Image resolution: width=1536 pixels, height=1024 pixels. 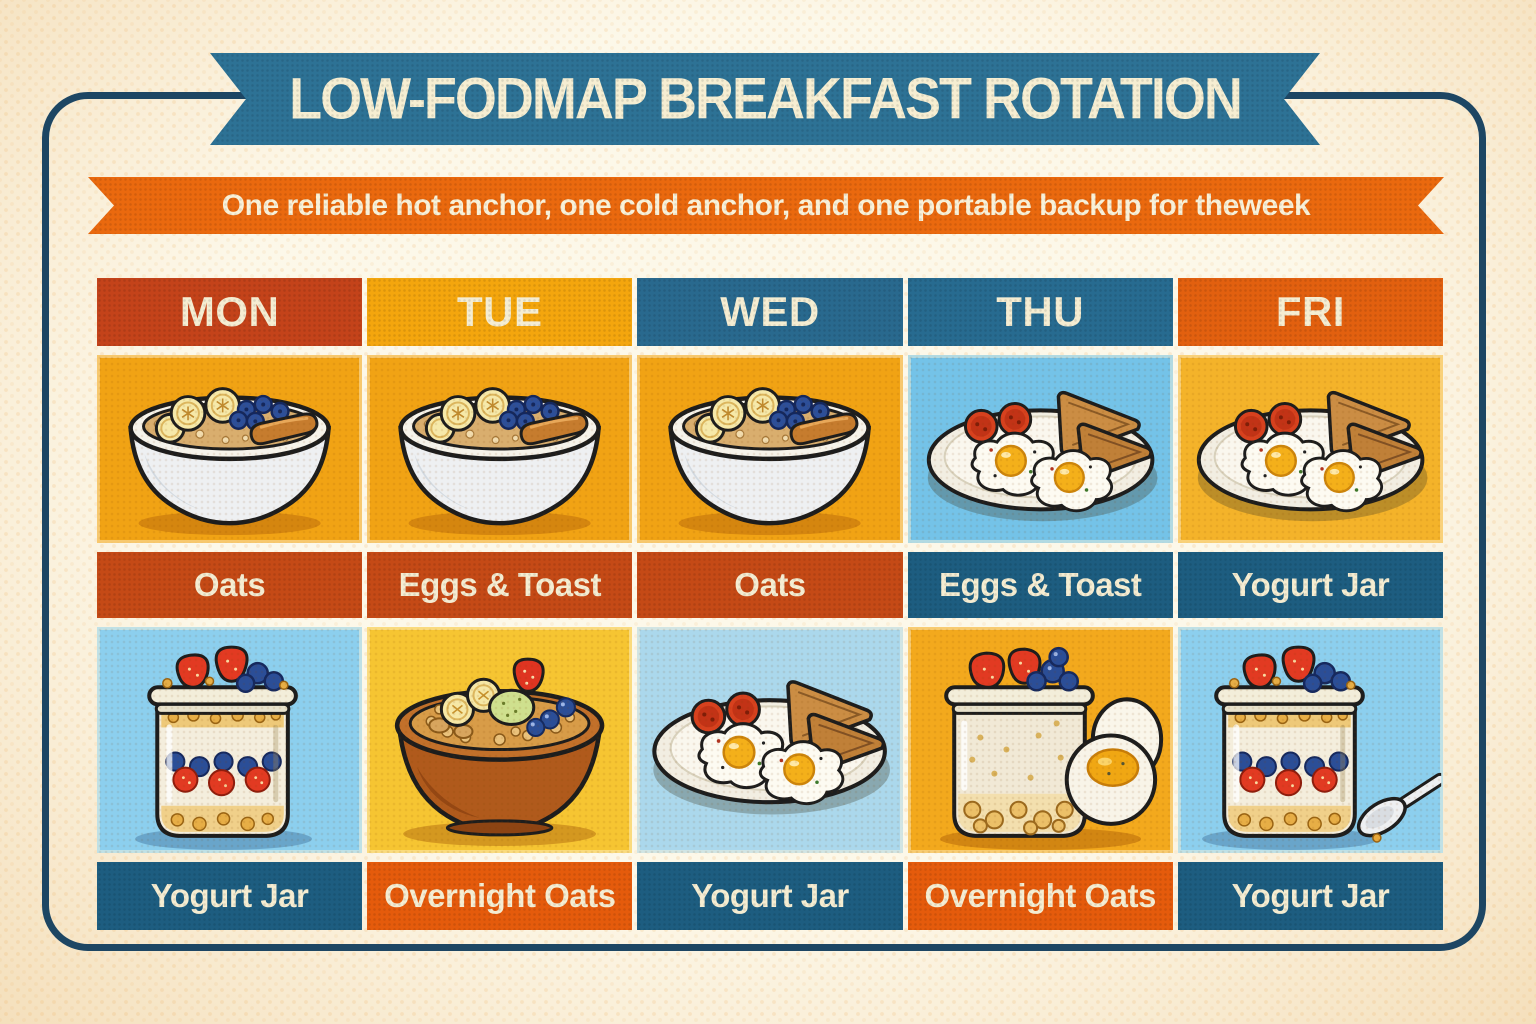 I want to click on day-column-wed: WED Oats Yogurt Jar, so click(x=770, y=604).